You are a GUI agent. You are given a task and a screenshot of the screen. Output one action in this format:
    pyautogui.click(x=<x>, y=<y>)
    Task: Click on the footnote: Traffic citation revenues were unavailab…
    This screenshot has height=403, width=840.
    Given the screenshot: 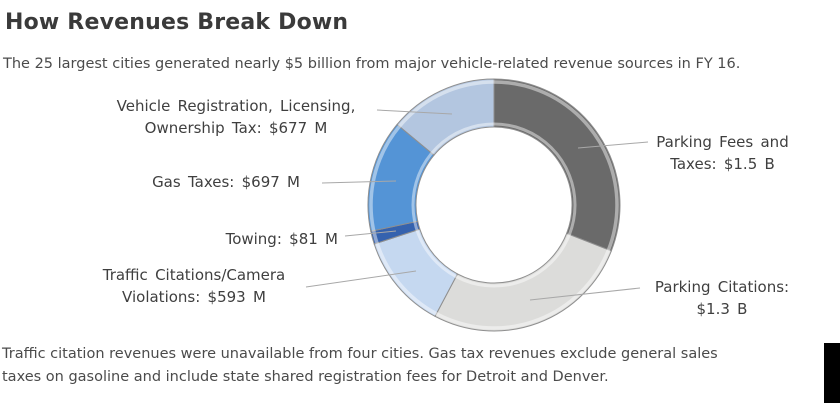 What is the action you would take?
    pyautogui.click(x=412, y=366)
    